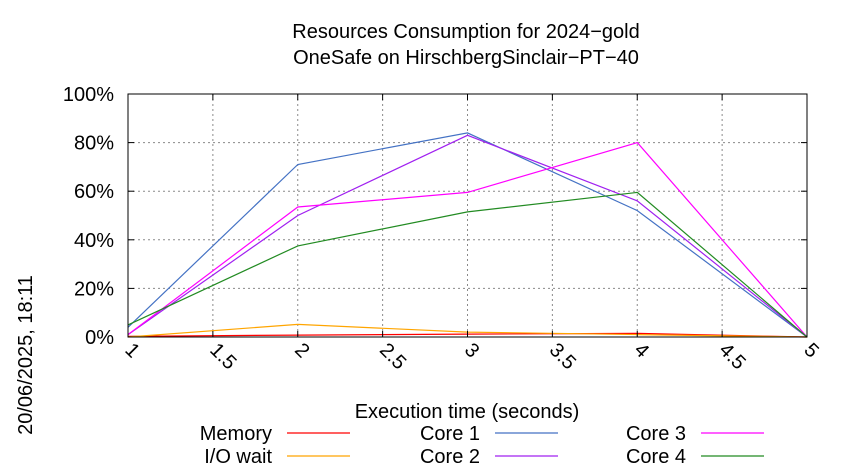  I want to click on x-tick-label: 4, so click(641, 350).